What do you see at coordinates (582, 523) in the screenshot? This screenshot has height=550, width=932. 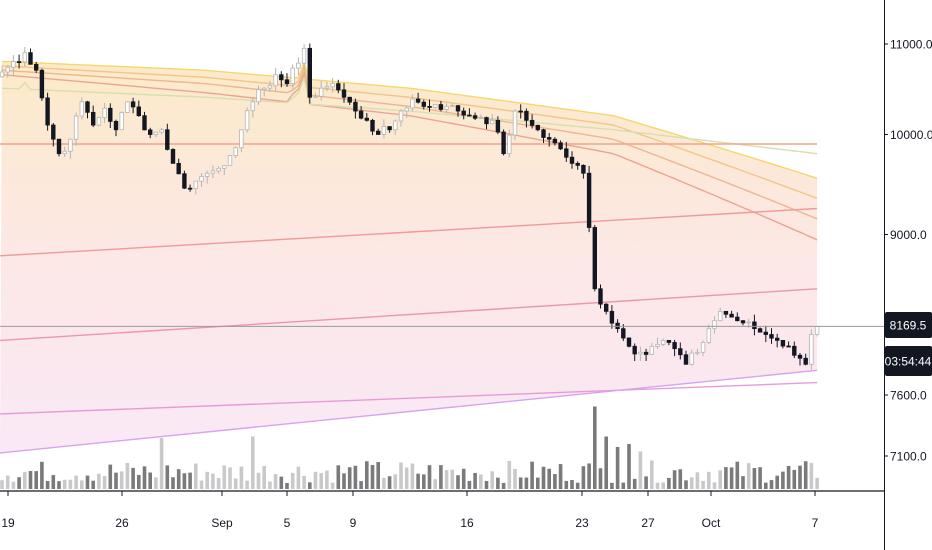 I see `time-tick-label: 23` at bounding box center [582, 523].